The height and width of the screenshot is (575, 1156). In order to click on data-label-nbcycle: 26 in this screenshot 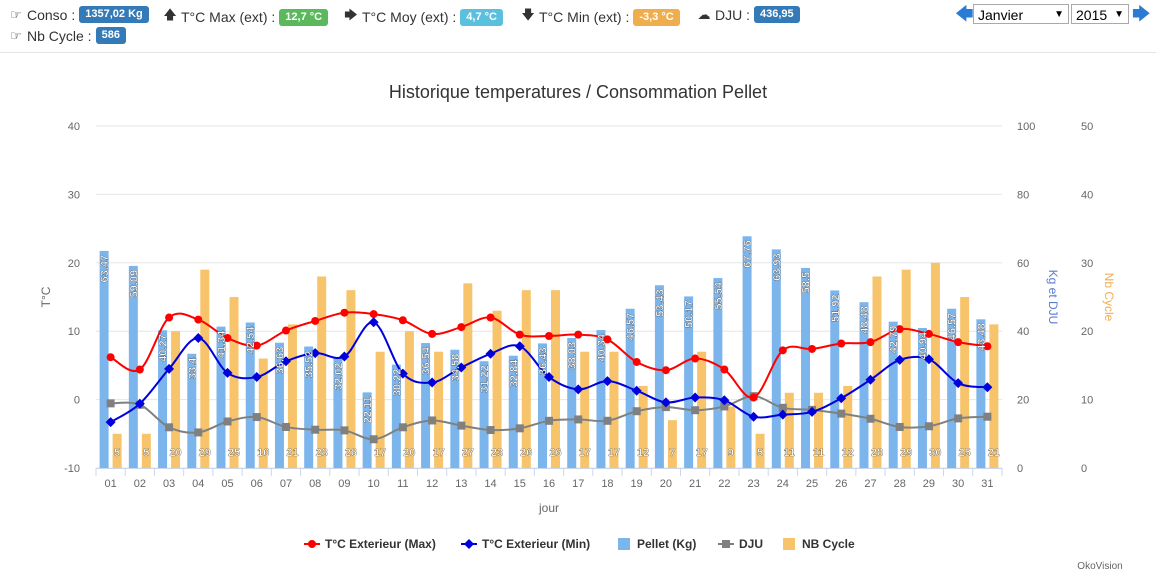, I will do `click(555, 453)`.